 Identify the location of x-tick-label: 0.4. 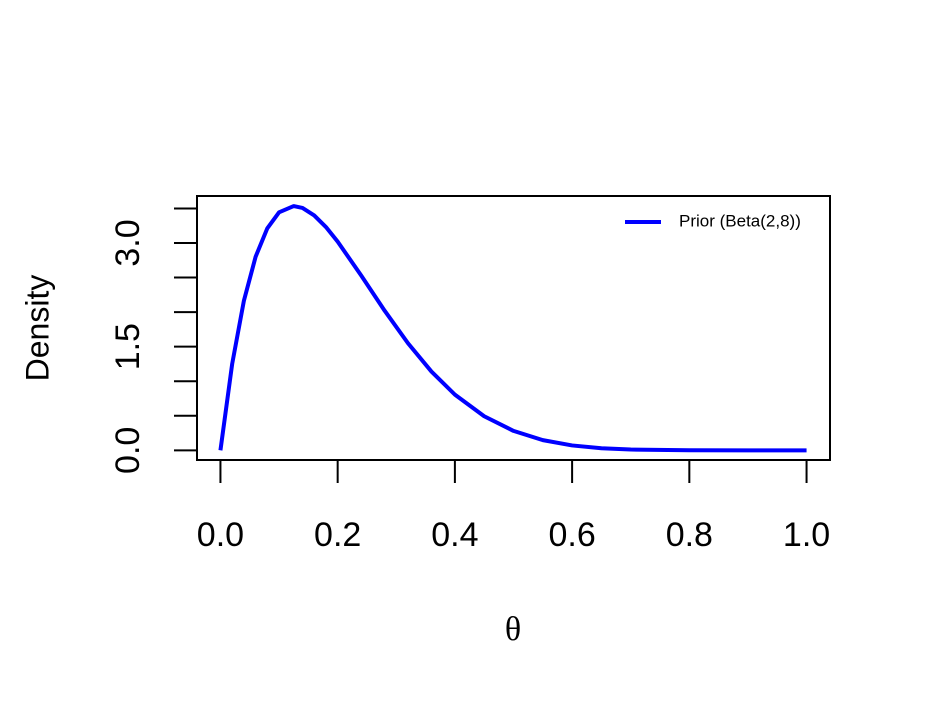
(454, 535).